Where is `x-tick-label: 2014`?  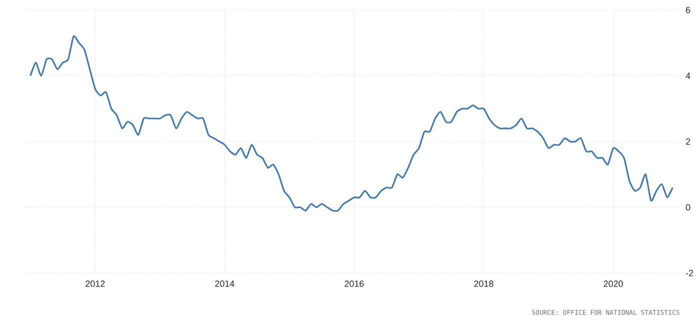
x-tick-label: 2014 is located at coordinates (224, 283).